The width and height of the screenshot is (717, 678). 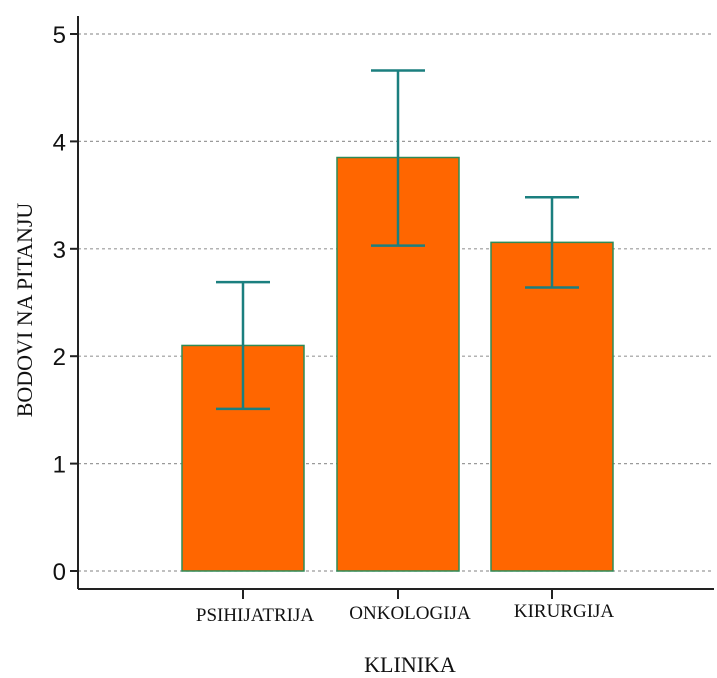 I want to click on x-tick-label-onkologija: ONKOLOGIJA, so click(x=410, y=613).